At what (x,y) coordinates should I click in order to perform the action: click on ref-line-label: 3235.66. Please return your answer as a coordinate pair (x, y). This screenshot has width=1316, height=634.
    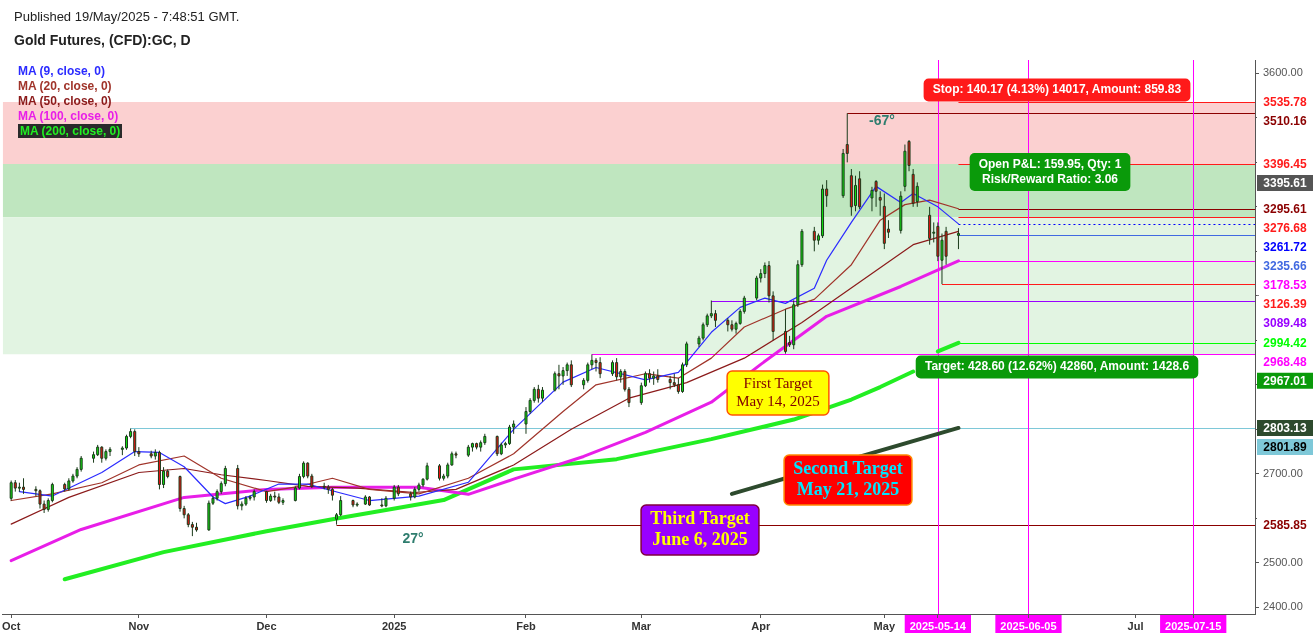
    Looking at the image, I should click on (1285, 266).